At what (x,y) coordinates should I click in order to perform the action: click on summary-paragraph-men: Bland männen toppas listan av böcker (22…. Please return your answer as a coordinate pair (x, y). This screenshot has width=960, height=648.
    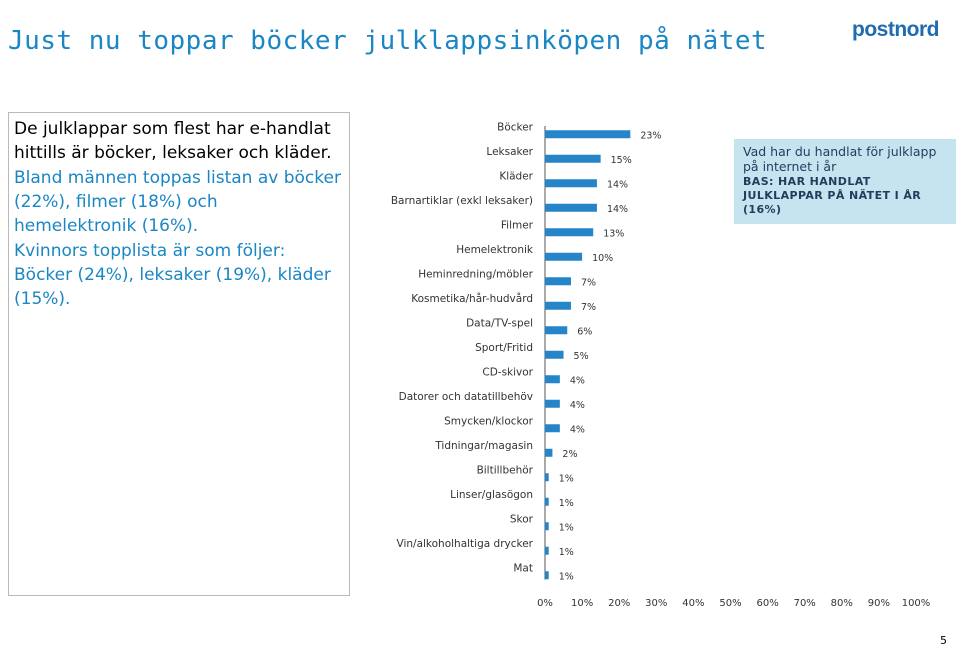
    Looking at the image, I should click on (177, 202).